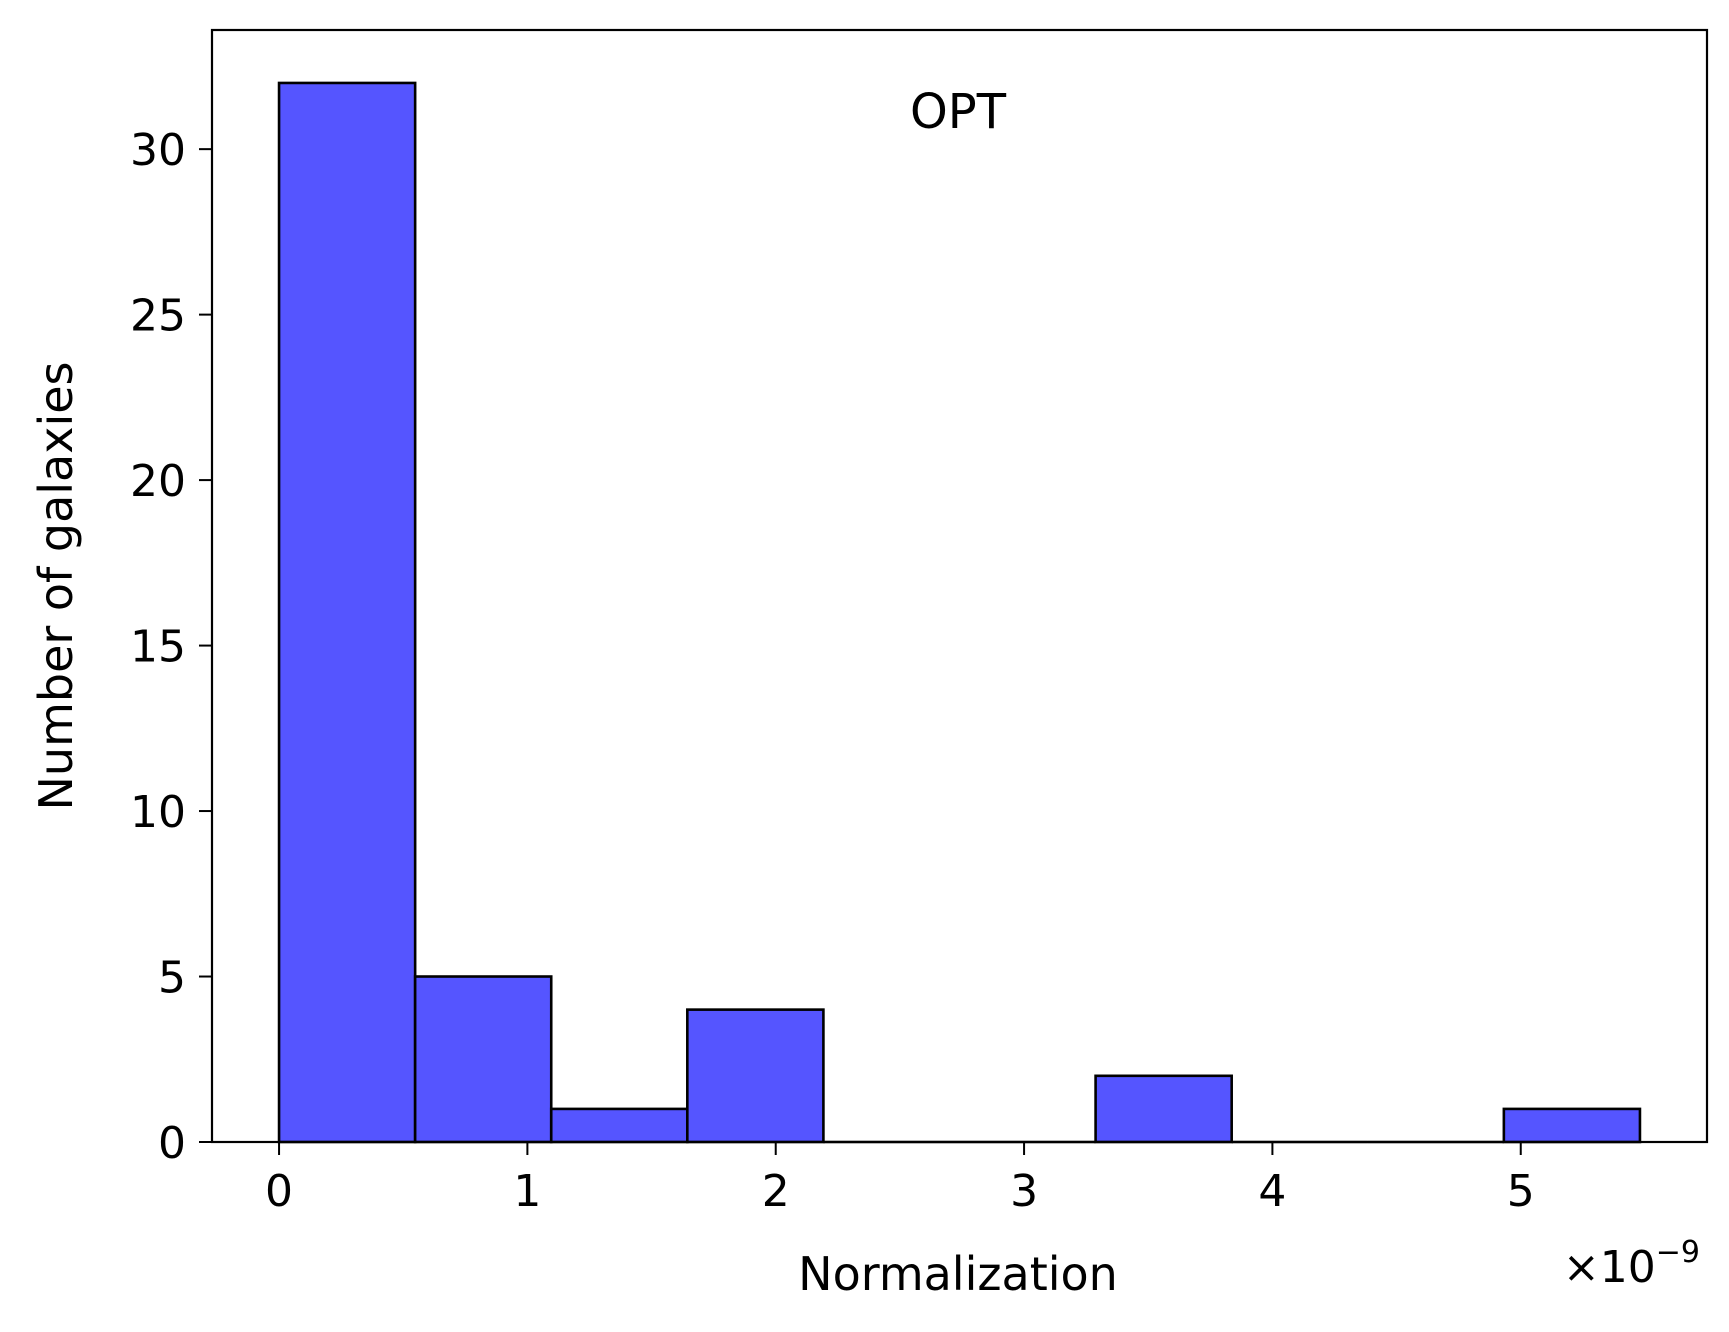  Describe the element at coordinates (958, 112) in the screenshot. I see `panel-annotation: OPT` at that location.